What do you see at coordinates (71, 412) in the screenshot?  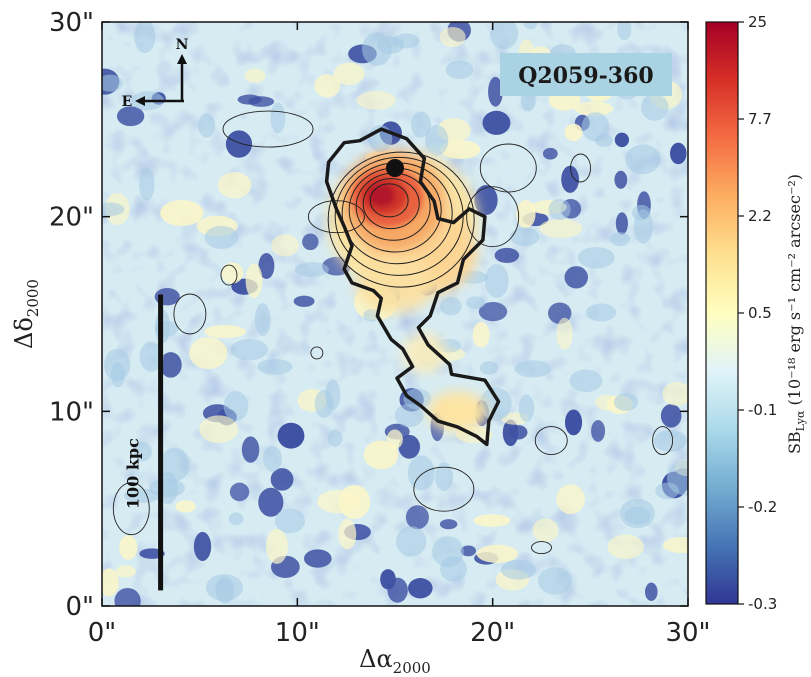 I see `y-tick-label: 10"` at bounding box center [71, 412].